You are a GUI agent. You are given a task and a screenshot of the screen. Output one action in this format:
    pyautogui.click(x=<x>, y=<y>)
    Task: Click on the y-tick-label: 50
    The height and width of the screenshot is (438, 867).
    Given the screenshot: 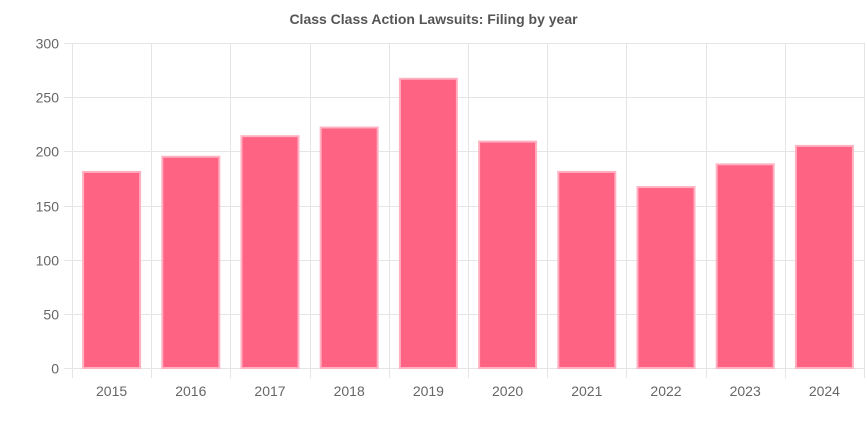 What is the action you would take?
    pyautogui.click(x=51, y=315)
    